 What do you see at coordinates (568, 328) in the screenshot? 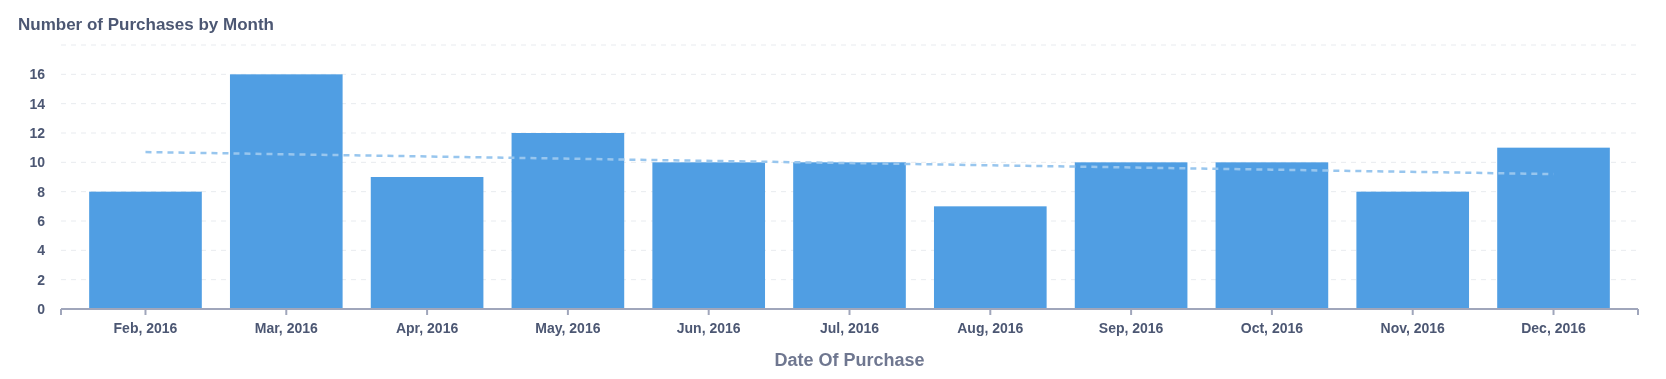
I see `x-tick-label: May, 2016` at bounding box center [568, 328].